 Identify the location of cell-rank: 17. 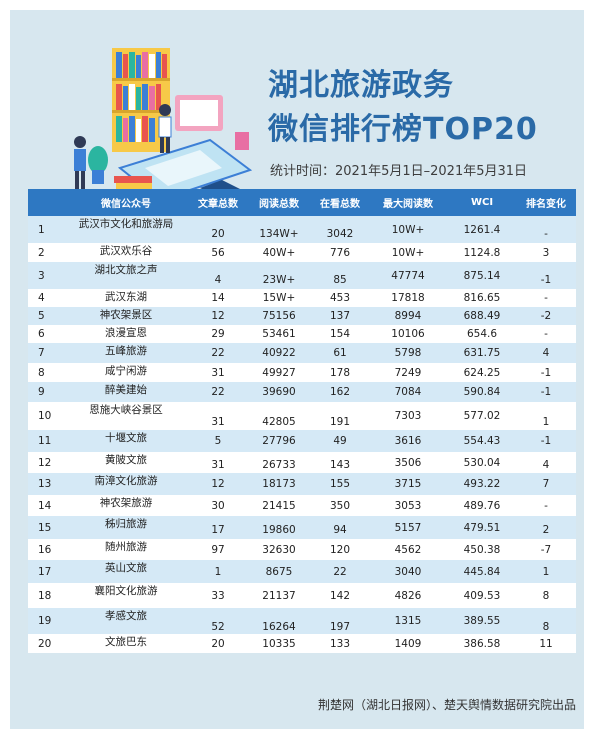
(45, 571).